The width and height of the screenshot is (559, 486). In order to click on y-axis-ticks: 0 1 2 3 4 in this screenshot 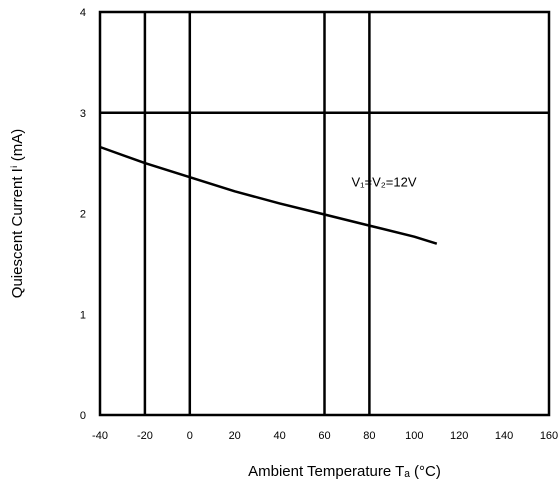, I will do `click(83, 214)`.